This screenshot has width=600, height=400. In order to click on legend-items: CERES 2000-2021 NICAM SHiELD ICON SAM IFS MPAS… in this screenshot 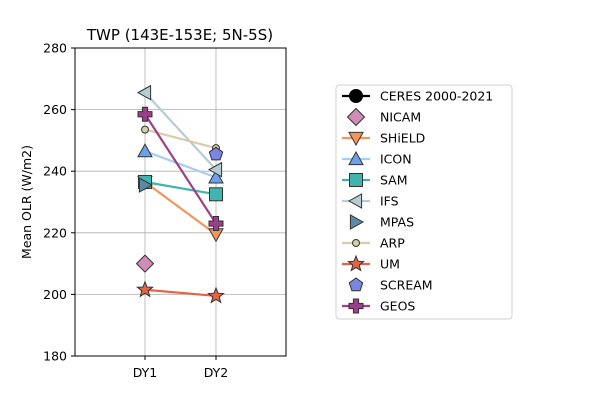, I will do `click(417, 201)`.